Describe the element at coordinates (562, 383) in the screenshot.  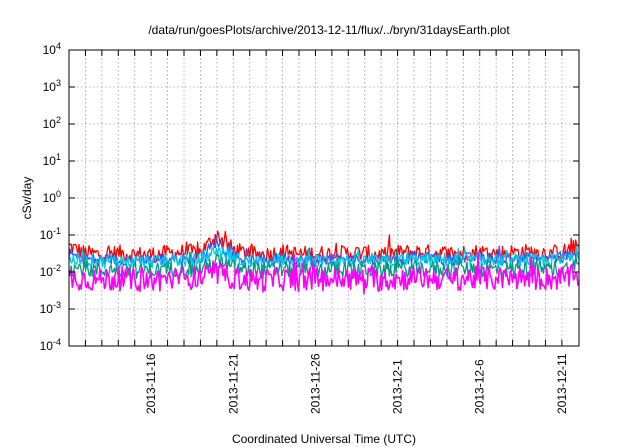
I see `x-tick-label: 2013-12-11` at that location.